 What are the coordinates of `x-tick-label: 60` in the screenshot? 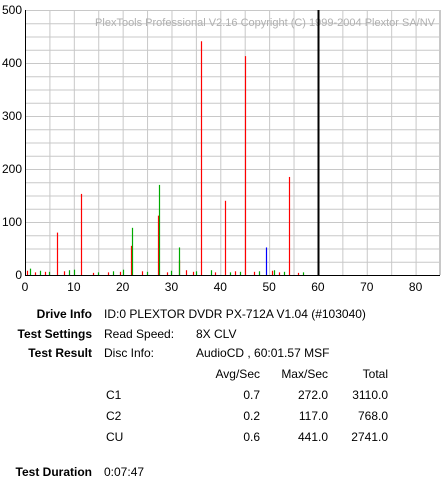 It's located at (318, 287).